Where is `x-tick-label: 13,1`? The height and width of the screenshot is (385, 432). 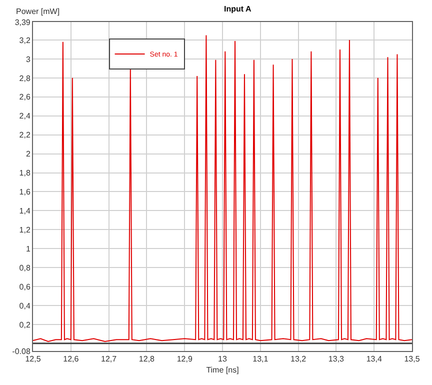
x-tick-label: 13,1 is located at coordinates (260, 359).